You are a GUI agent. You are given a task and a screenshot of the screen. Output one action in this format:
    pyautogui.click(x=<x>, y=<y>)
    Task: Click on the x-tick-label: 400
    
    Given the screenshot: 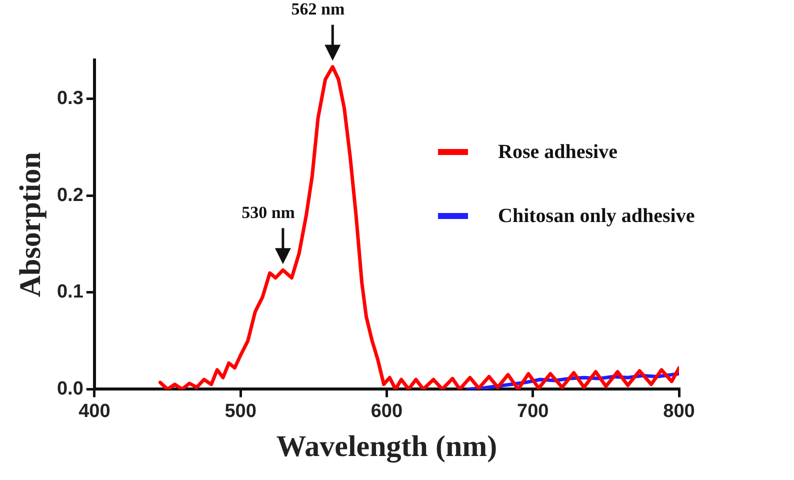 What is the action you would take?
    pyautogui.click(x=94, y=411)
    